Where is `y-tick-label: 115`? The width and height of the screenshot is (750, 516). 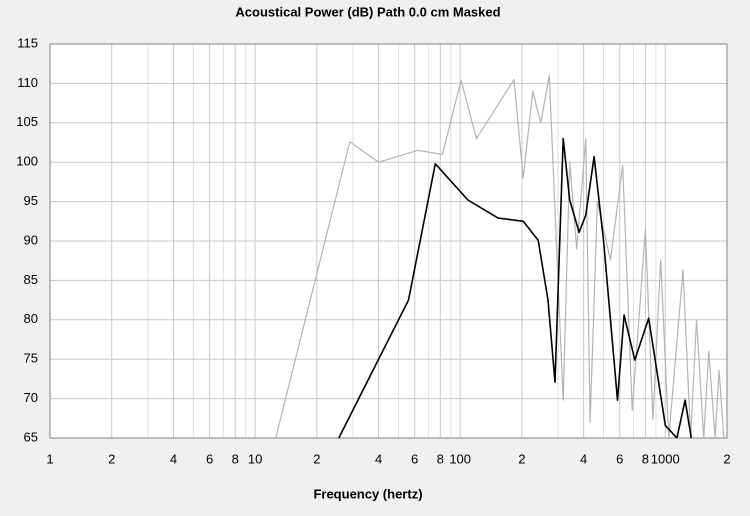 y-tick-label: 115 is located at coordinates (27, 42).